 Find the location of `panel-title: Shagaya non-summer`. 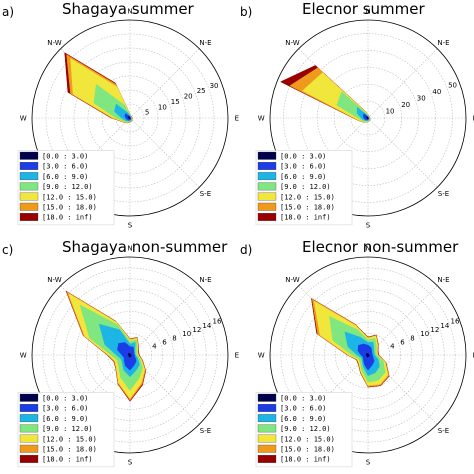

panel-title: Shagaya non-summer is located at coordinates (145, 247).